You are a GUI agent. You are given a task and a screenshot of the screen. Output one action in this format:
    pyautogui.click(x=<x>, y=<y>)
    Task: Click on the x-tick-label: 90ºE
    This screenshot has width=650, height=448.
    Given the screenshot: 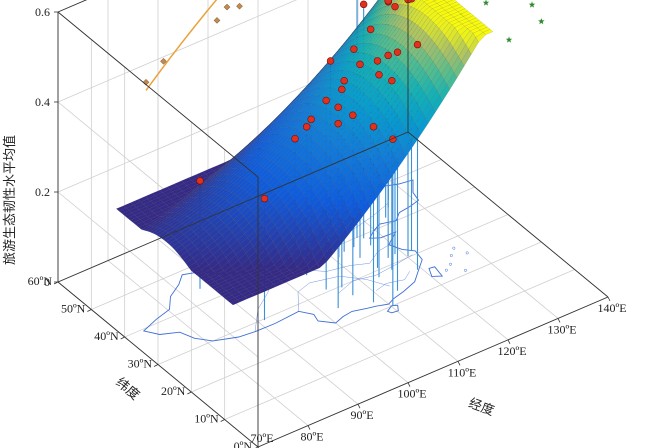 What is the action you would take?
    pyautogui.click(x=361, y=415)
    